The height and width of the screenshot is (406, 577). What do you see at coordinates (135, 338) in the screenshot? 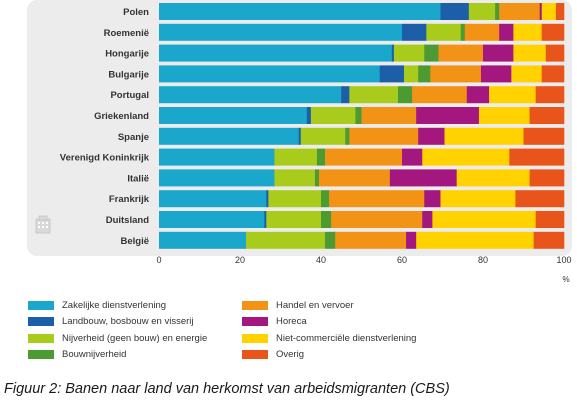
I see `legend-label: Nijverheid (geen bouw) en energie` at bounding box center [135, 338].